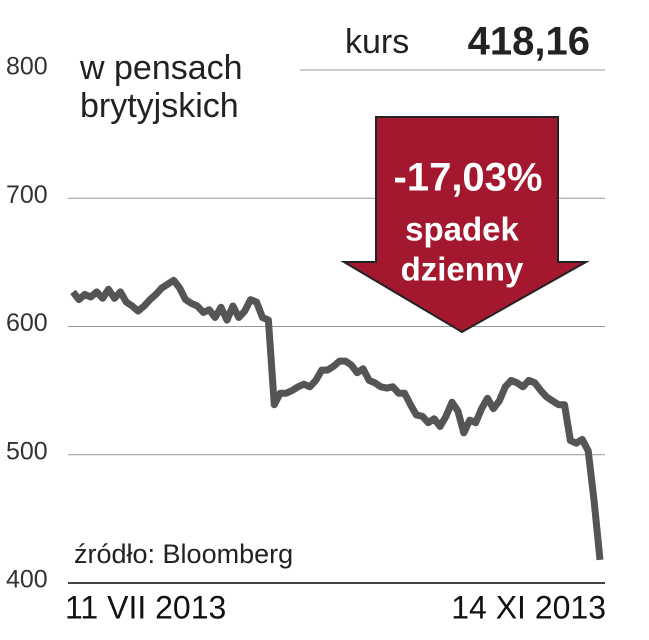 The image size is (649, 640). What do you see at coordinates (27, 323) in the screenshot?
I see `y-tick-label: 600` at bounding box center [27, 323].